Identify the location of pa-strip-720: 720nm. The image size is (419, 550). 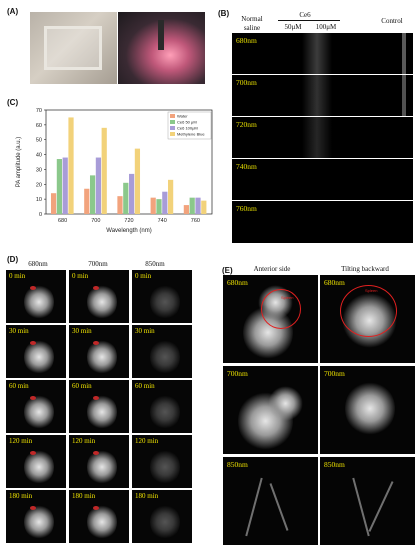
(322, 137).